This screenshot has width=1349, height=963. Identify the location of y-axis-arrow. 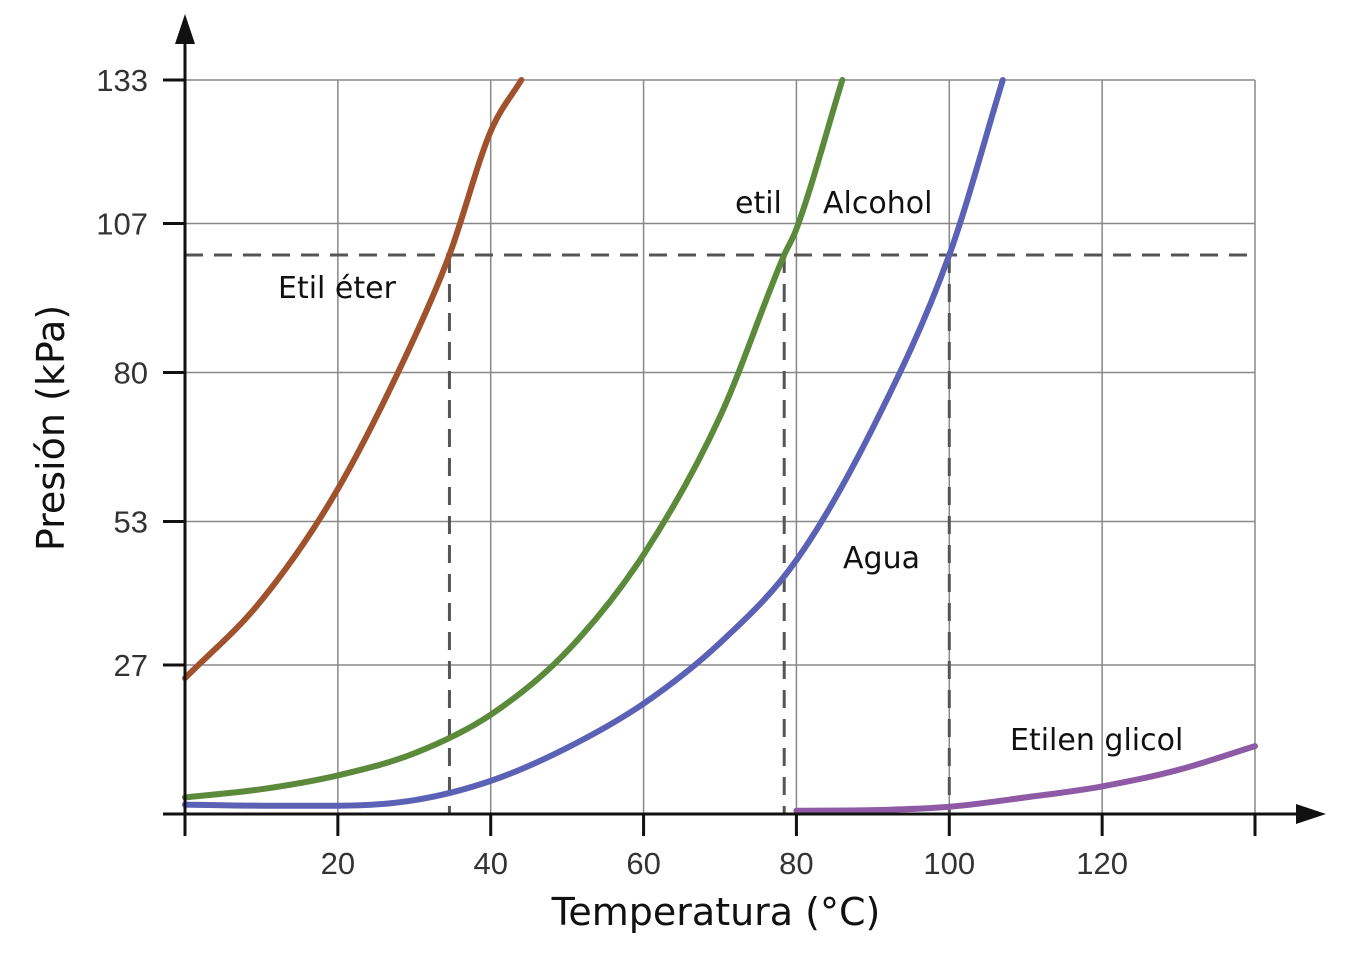
(185, 29).